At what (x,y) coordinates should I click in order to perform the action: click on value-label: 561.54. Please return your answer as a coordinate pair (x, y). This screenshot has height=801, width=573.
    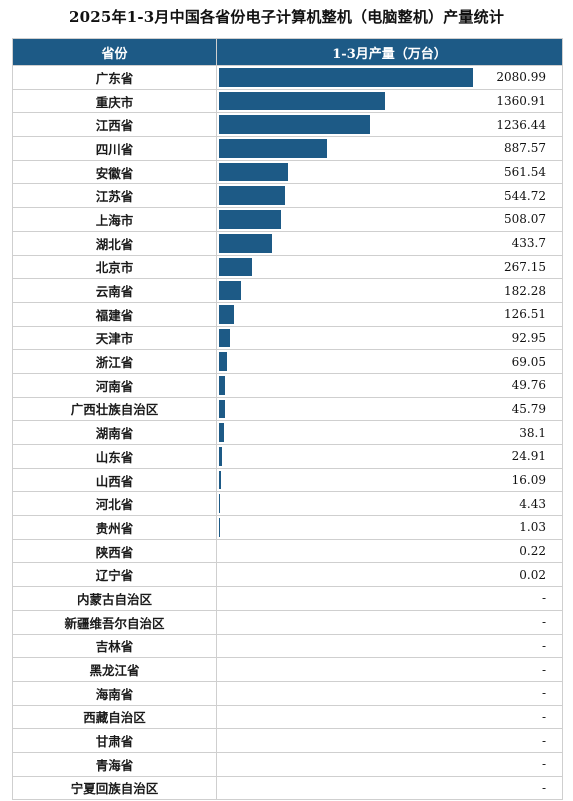
    Looking at the image, I should click on (525, 172).